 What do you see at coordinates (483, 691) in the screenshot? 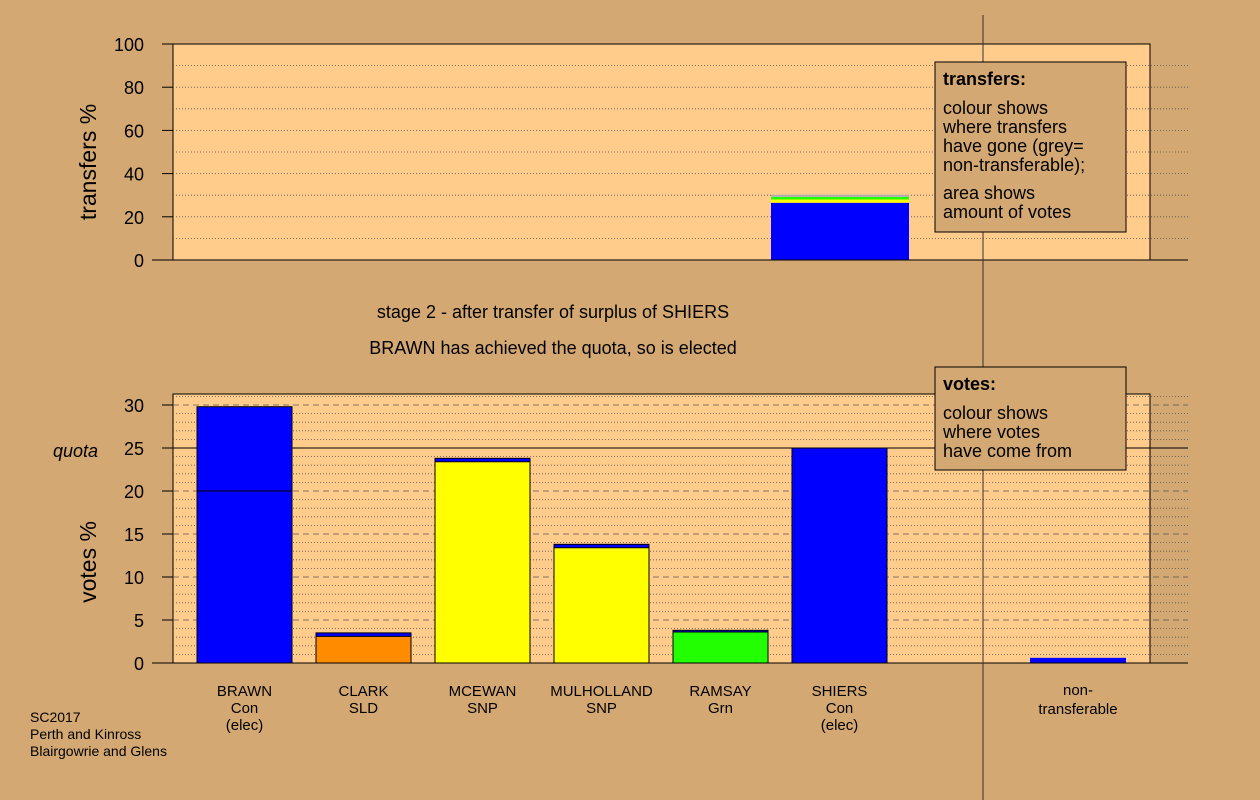
I see `candidate-label: MCEWAN` at bounding box center [483, 691].